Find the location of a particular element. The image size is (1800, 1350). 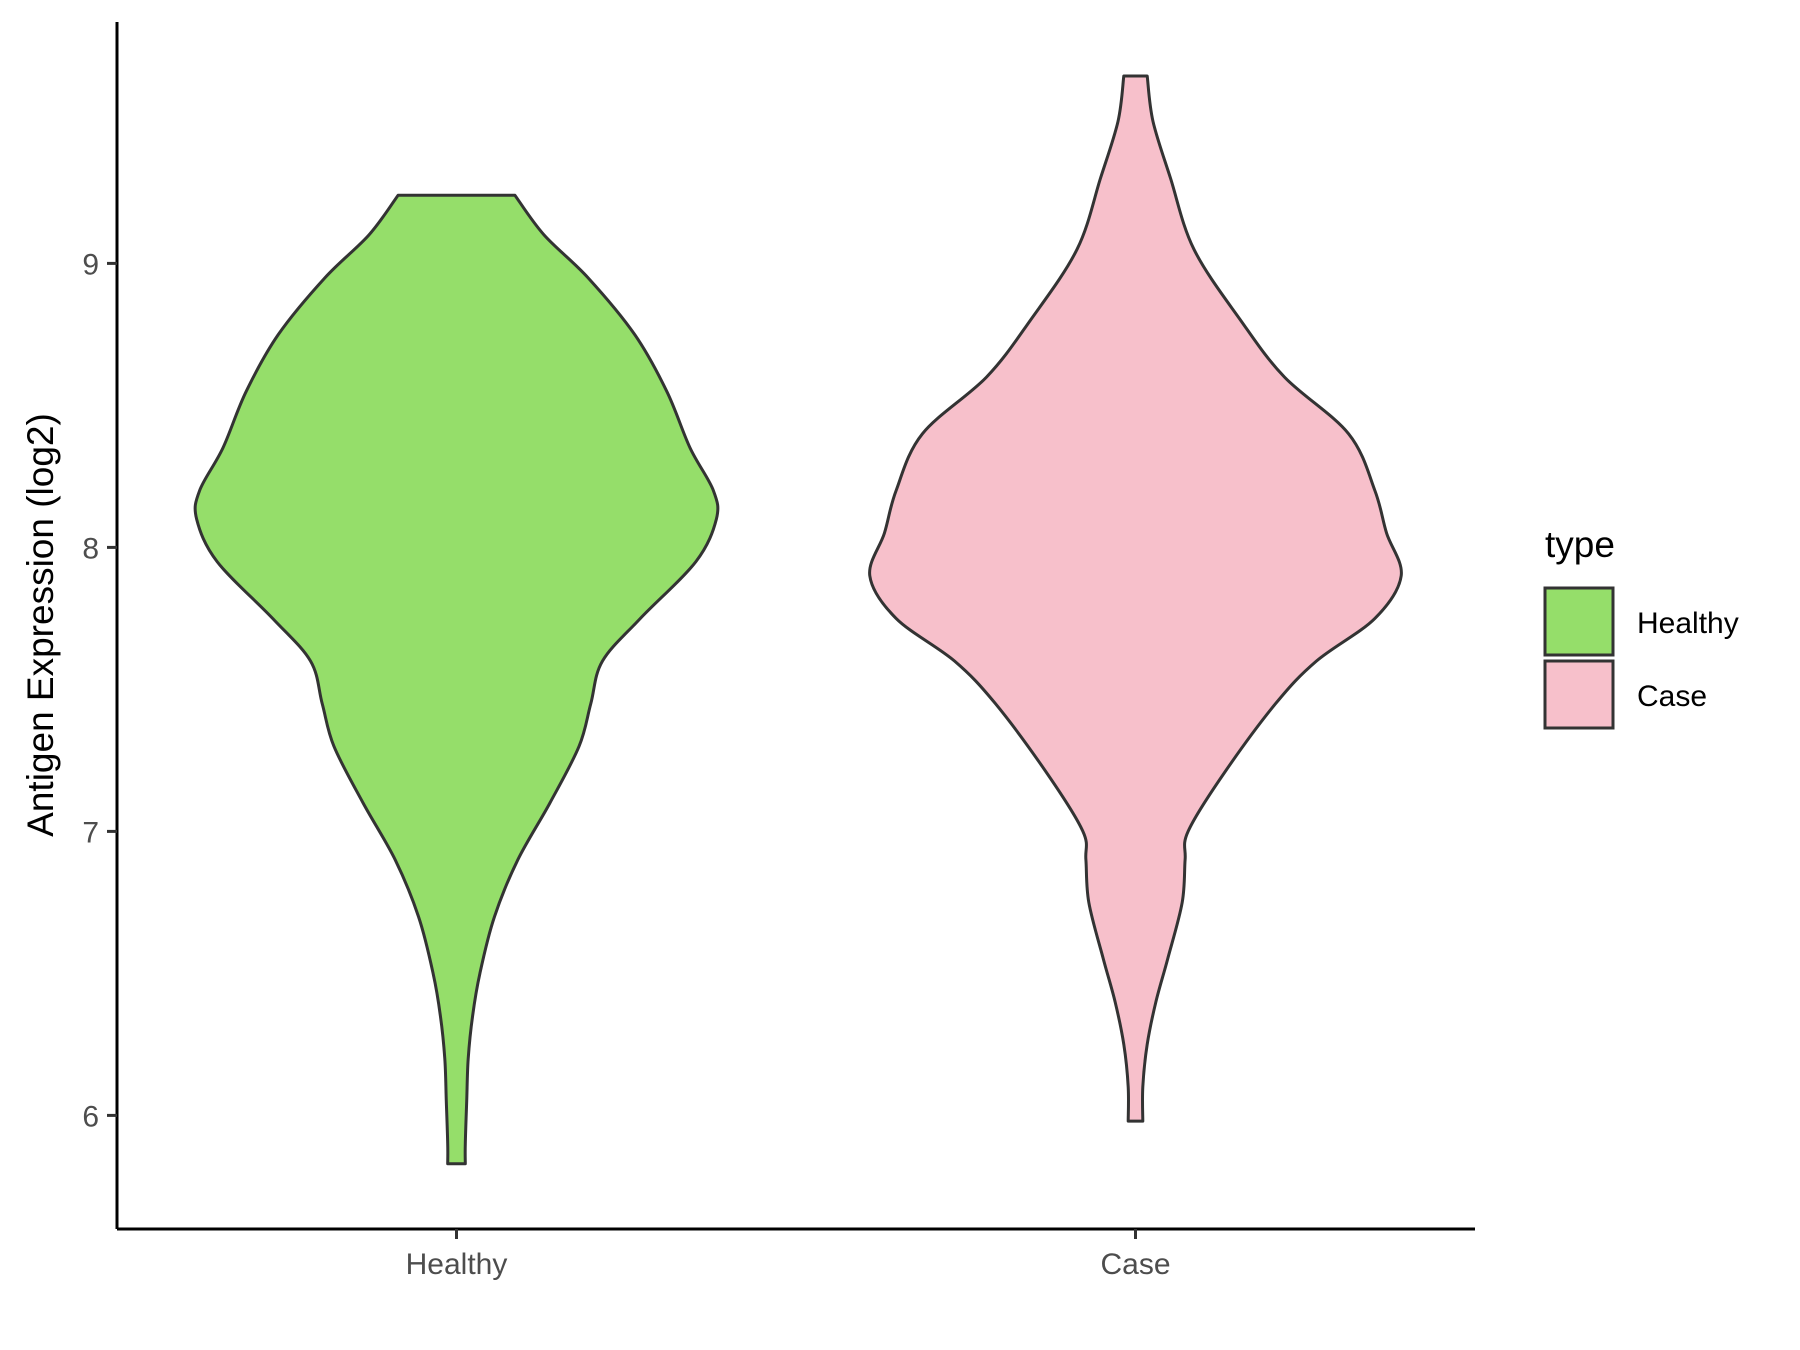

y-tick-label: 7 is located at coordinates (90, 832).